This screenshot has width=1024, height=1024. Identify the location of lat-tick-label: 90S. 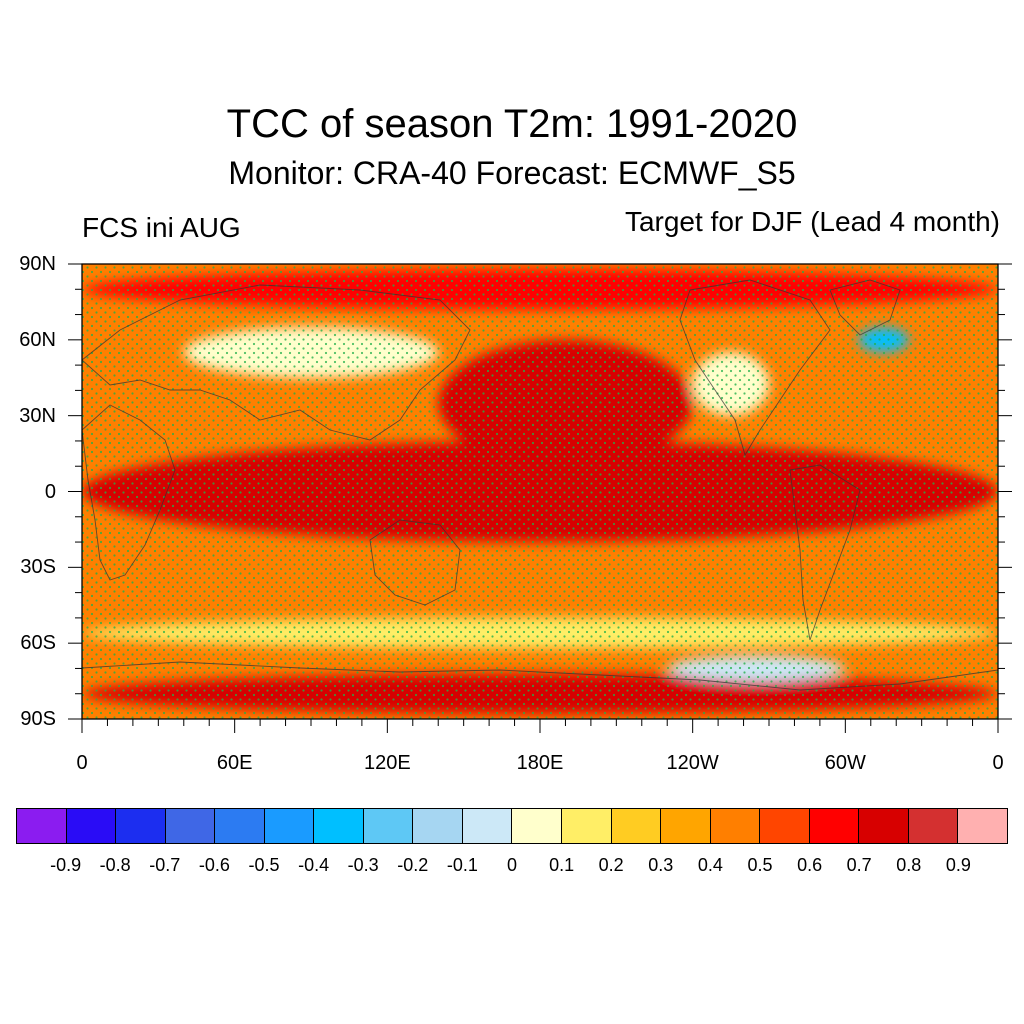
(38, 719).